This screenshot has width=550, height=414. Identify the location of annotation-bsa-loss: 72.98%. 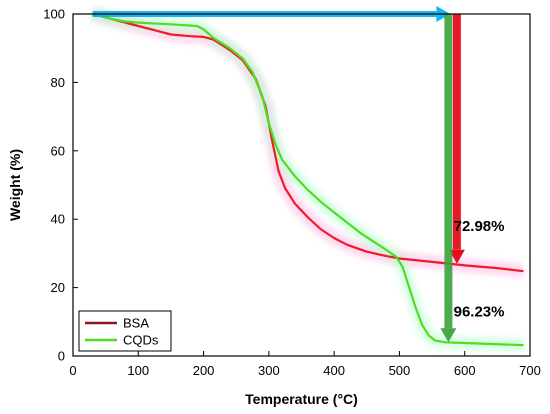
(479, 226).